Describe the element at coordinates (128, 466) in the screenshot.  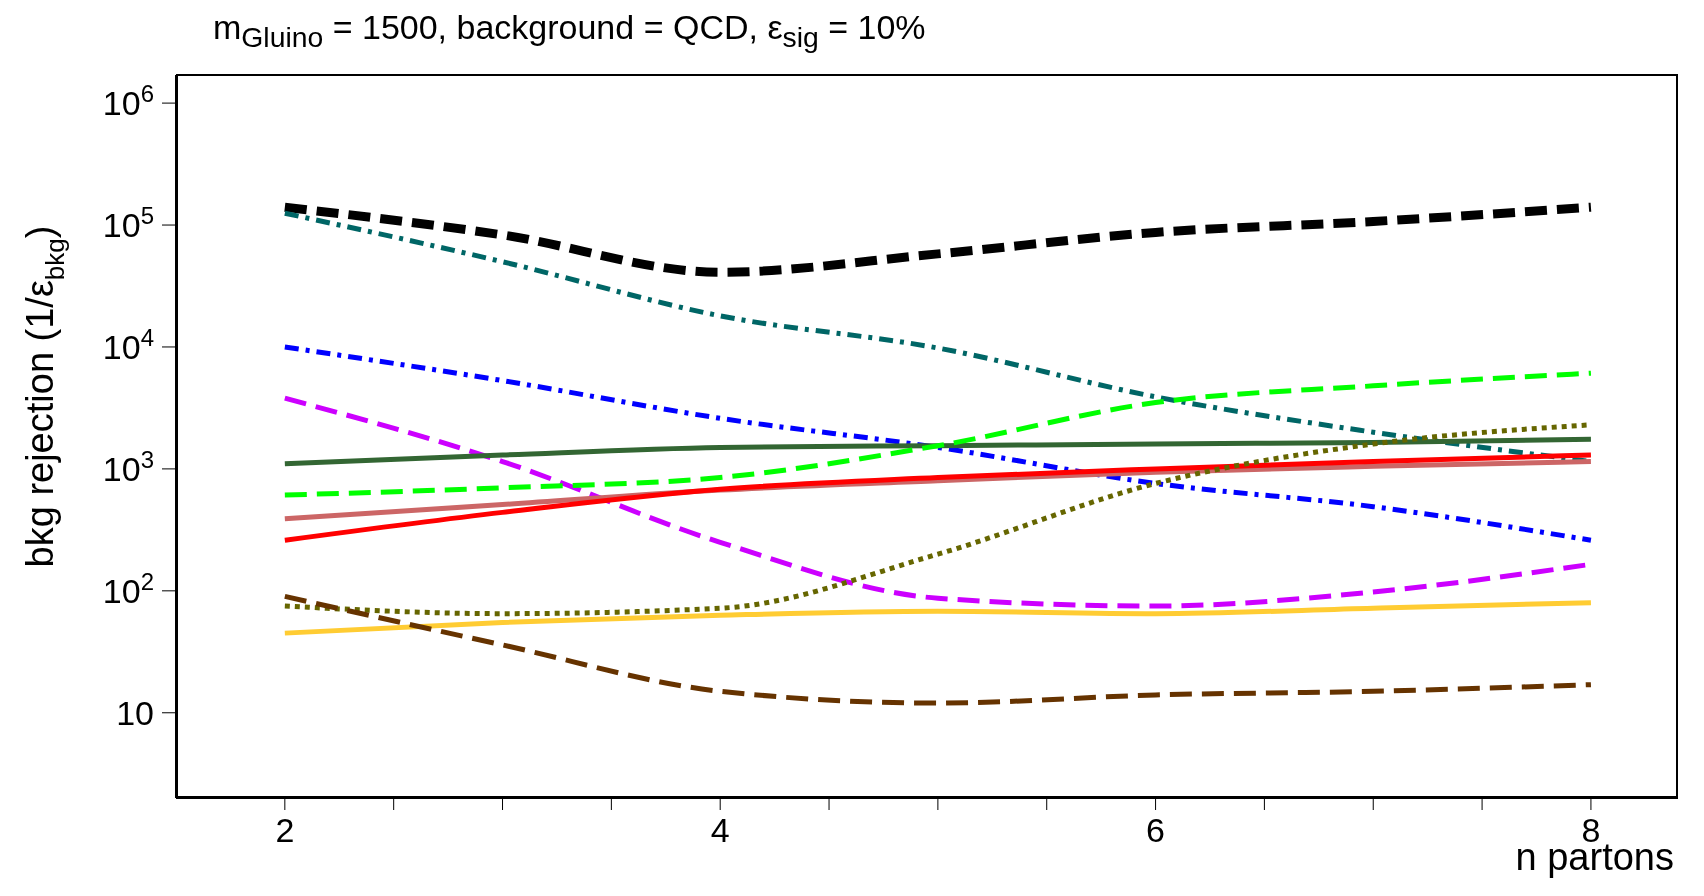
I see `y-tick-label: 10$^{3}$` at that location.